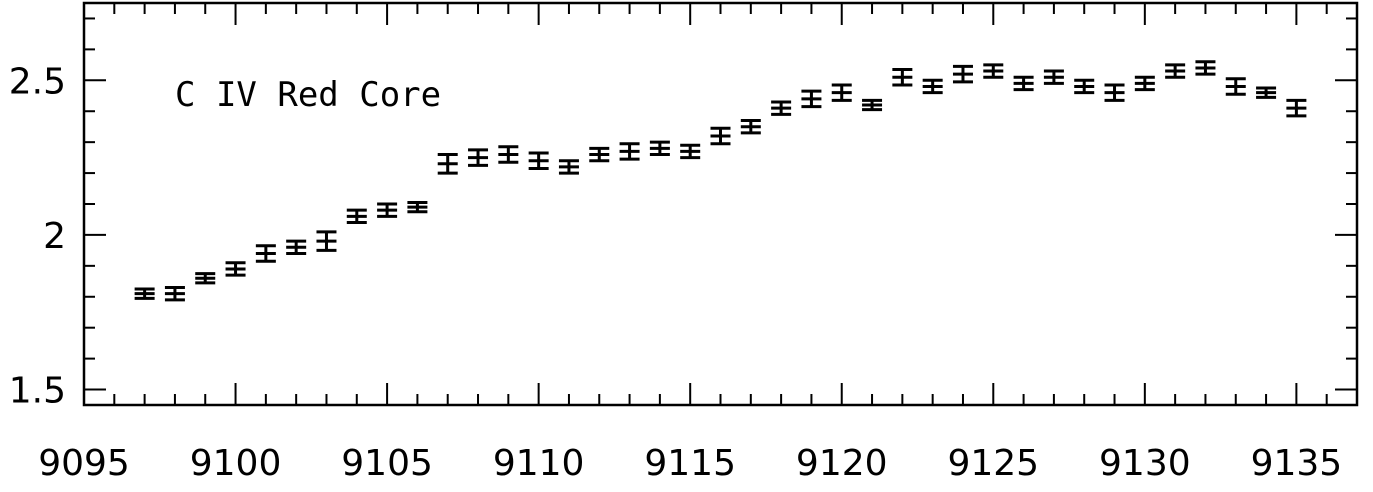  What do you see at coordinates (993, 463) in the screenshot?
I see `x-tick-label: 9125` at bounding box center [993, 463].